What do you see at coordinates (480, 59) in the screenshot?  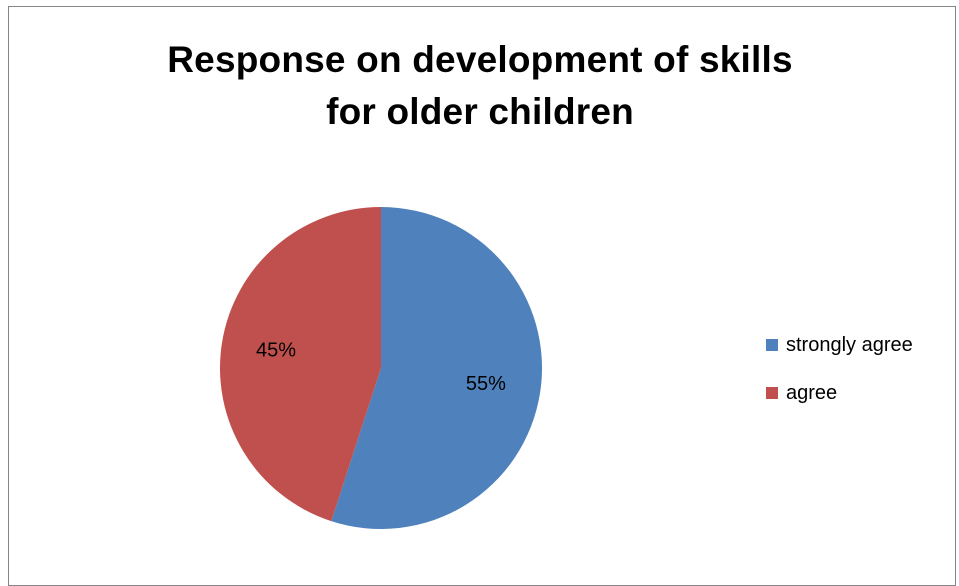 I see `chart-title-line-1: Response on development of skills` at bounding box center [480, 59].